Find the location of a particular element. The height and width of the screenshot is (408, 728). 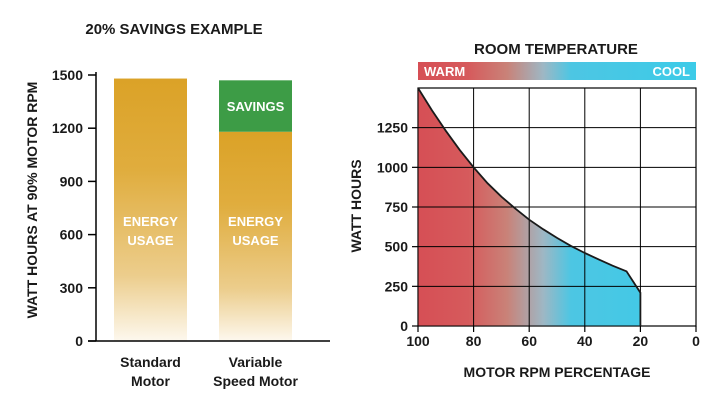

right-y-axis-label: WATT HOURS is located at coordinates (356, 205).